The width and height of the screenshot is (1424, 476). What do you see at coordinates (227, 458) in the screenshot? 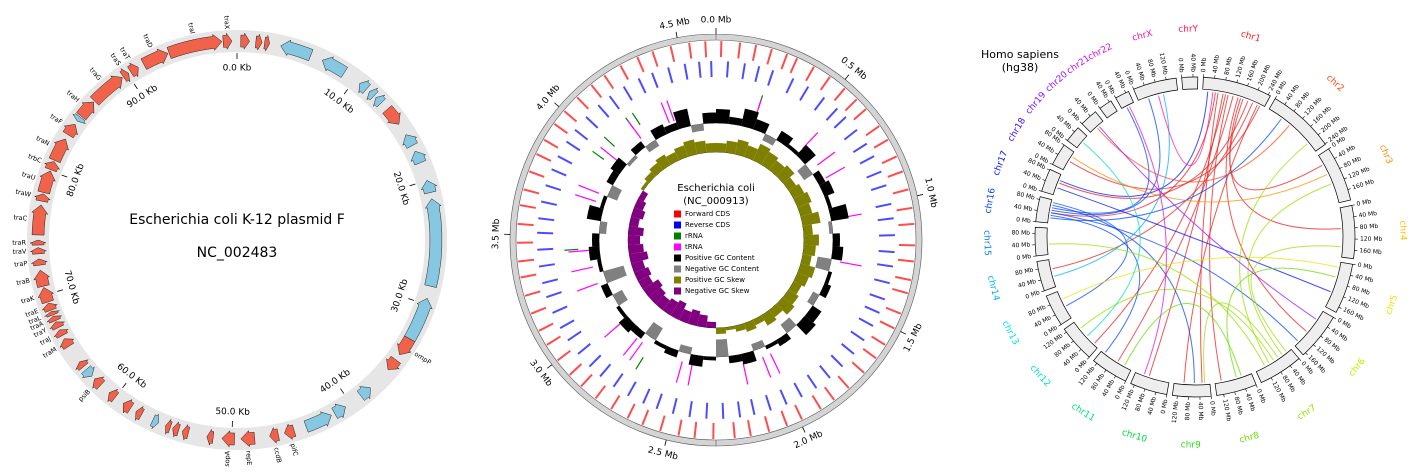
I see `gene-label: sopA` at bounding box center [227, 458].